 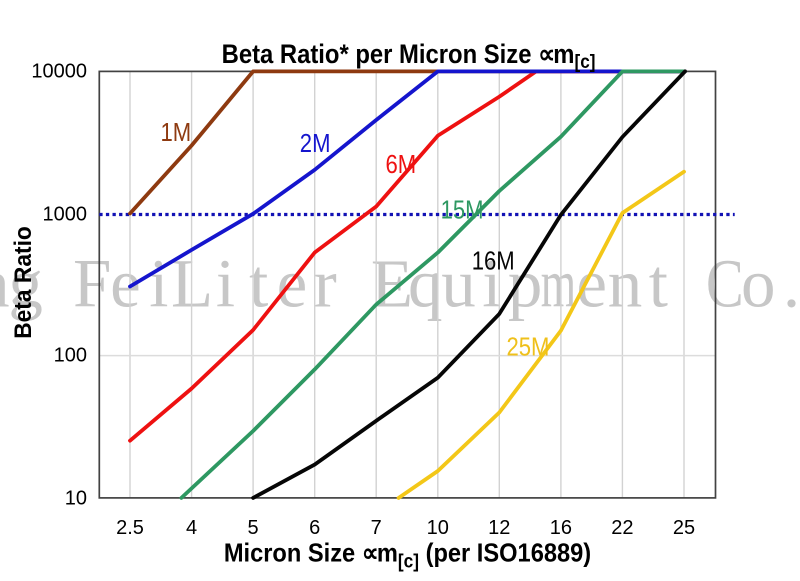 What do you see at coordinates (758, 284) in the screenshot?
I see `svg-text: o` at bounding box center [758, 284].